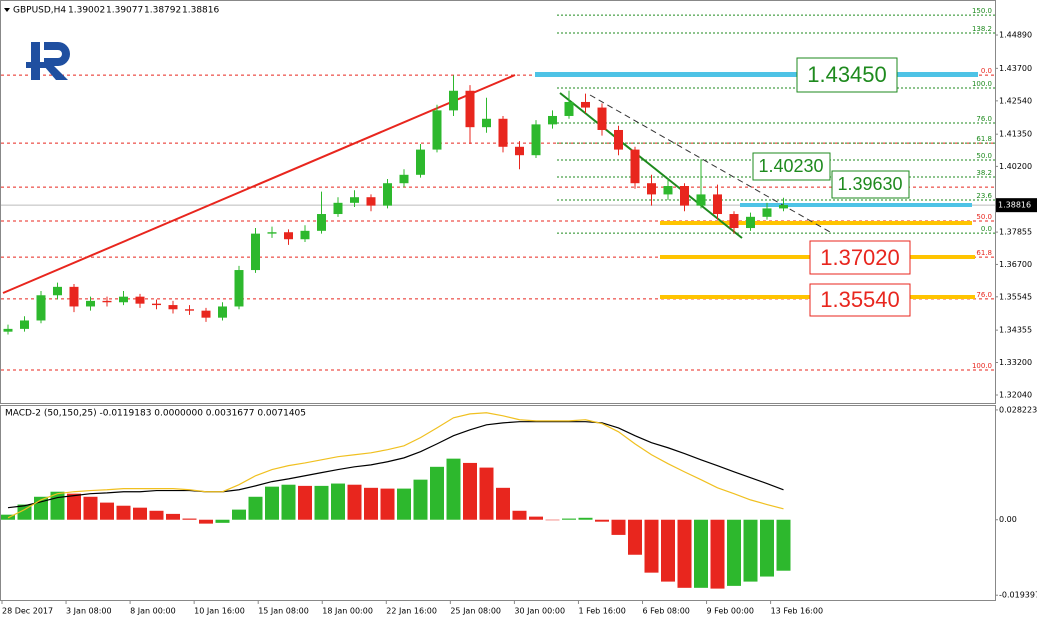 This screenshot has width=1037, height=622. What do you see at coordinates (411, 611) in the screenshot?
I see `x-tick-label: 22 Jan 16:00` at bounding box center [411, 611].